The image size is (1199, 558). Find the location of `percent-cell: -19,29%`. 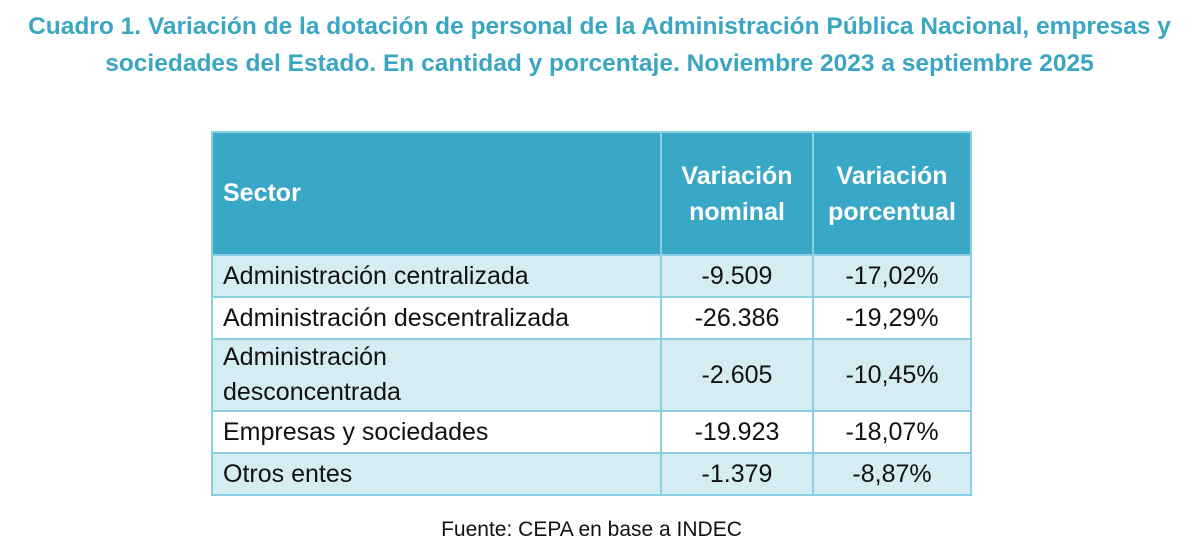

percent-cell: -19,29% is located at coordinates (892, 318).